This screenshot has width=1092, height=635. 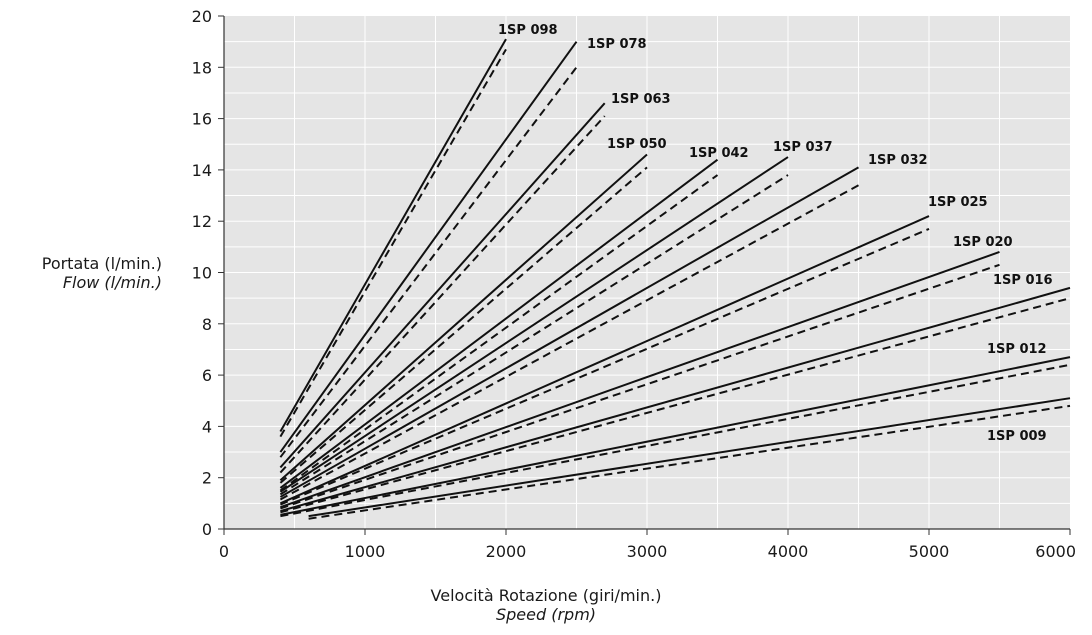 I want to click on y-tick-label: 14, so click(x=202, y=170).